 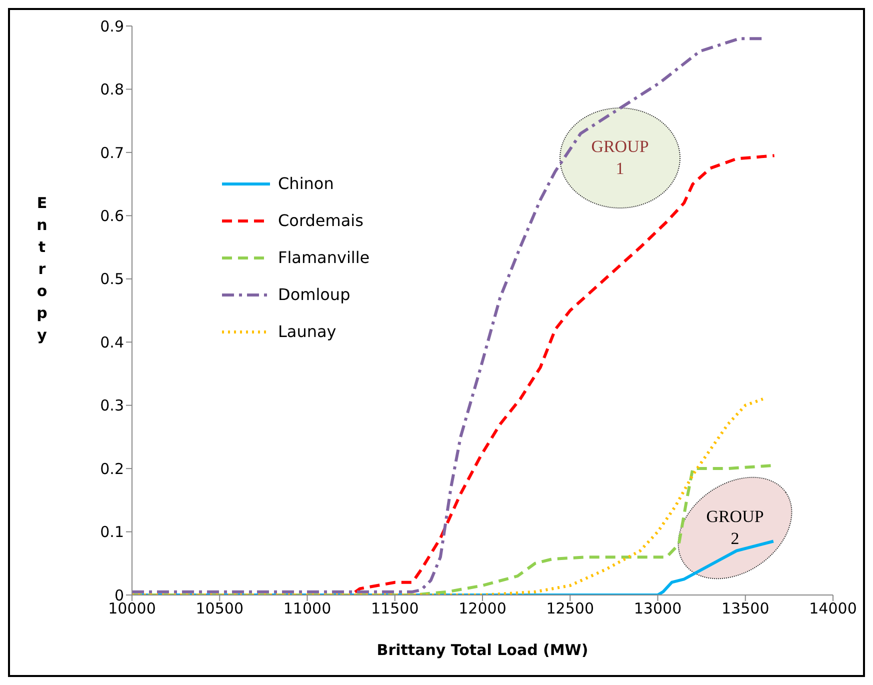 I want to click on y-tick-label: 0.5, so click(x=112, y=279).